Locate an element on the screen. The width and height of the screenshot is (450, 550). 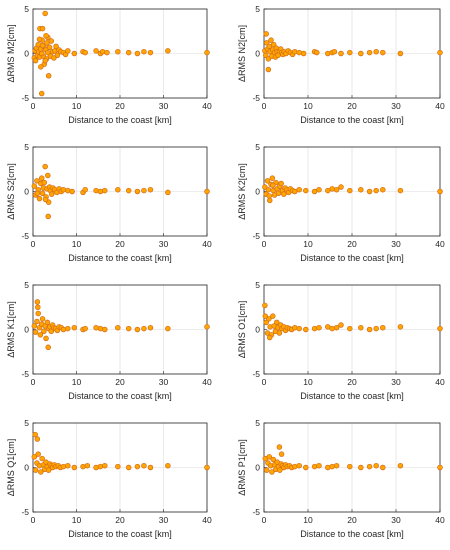
y-axis-label: ΔRMS O1[cm] is located at coordinates (242, 330).